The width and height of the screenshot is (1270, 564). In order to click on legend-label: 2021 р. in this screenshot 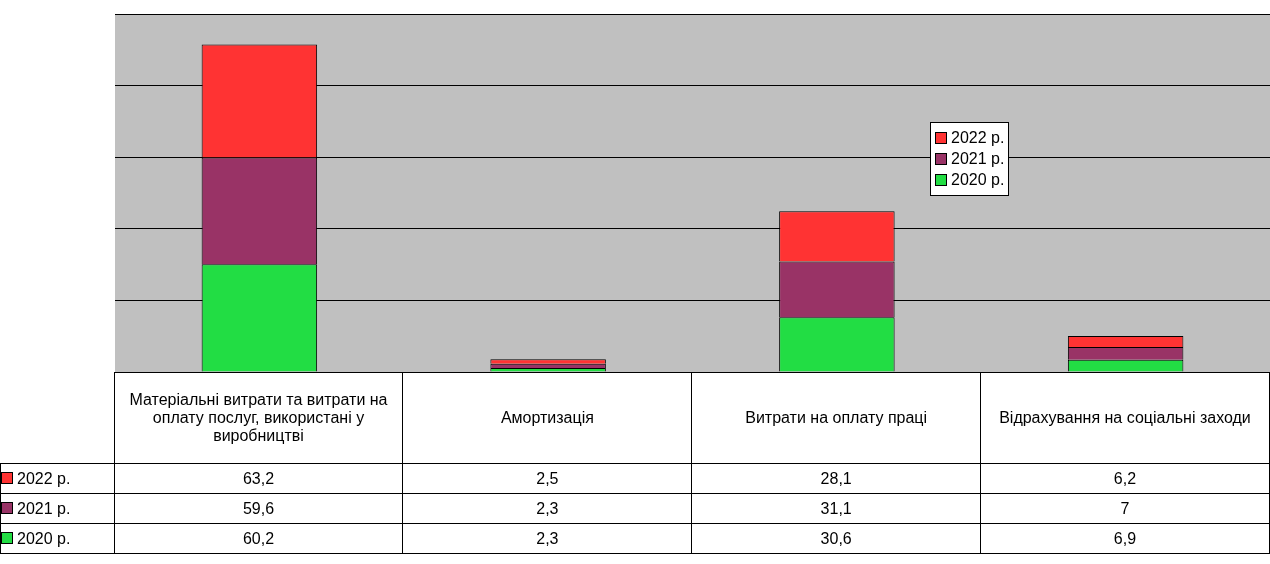, I will do `click(977, 159)`.